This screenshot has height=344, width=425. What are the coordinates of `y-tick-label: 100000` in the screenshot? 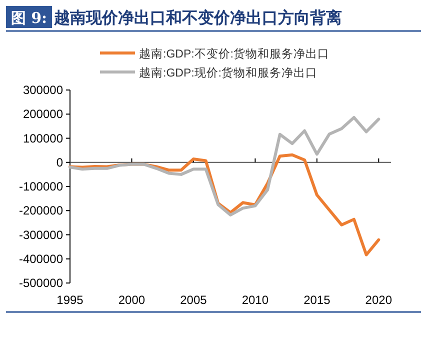 It's located at (43, 138).